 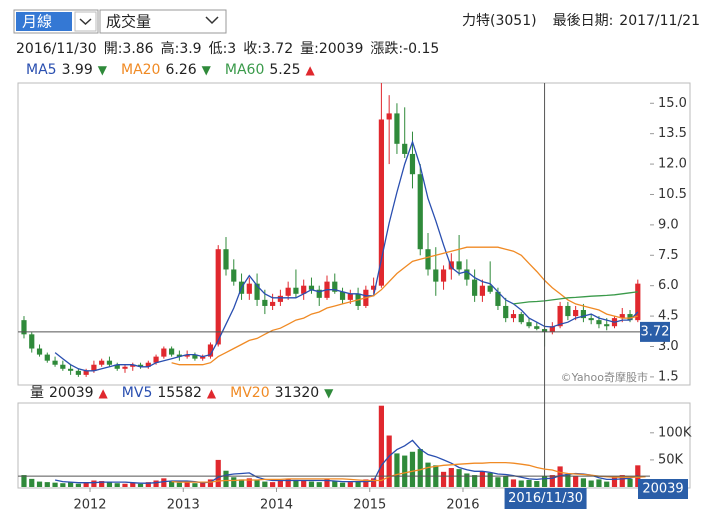 What do you see at coordinates (297, 393) in the screenshot?
I see `legend-value: 31320` at bounding box center [297, 393].